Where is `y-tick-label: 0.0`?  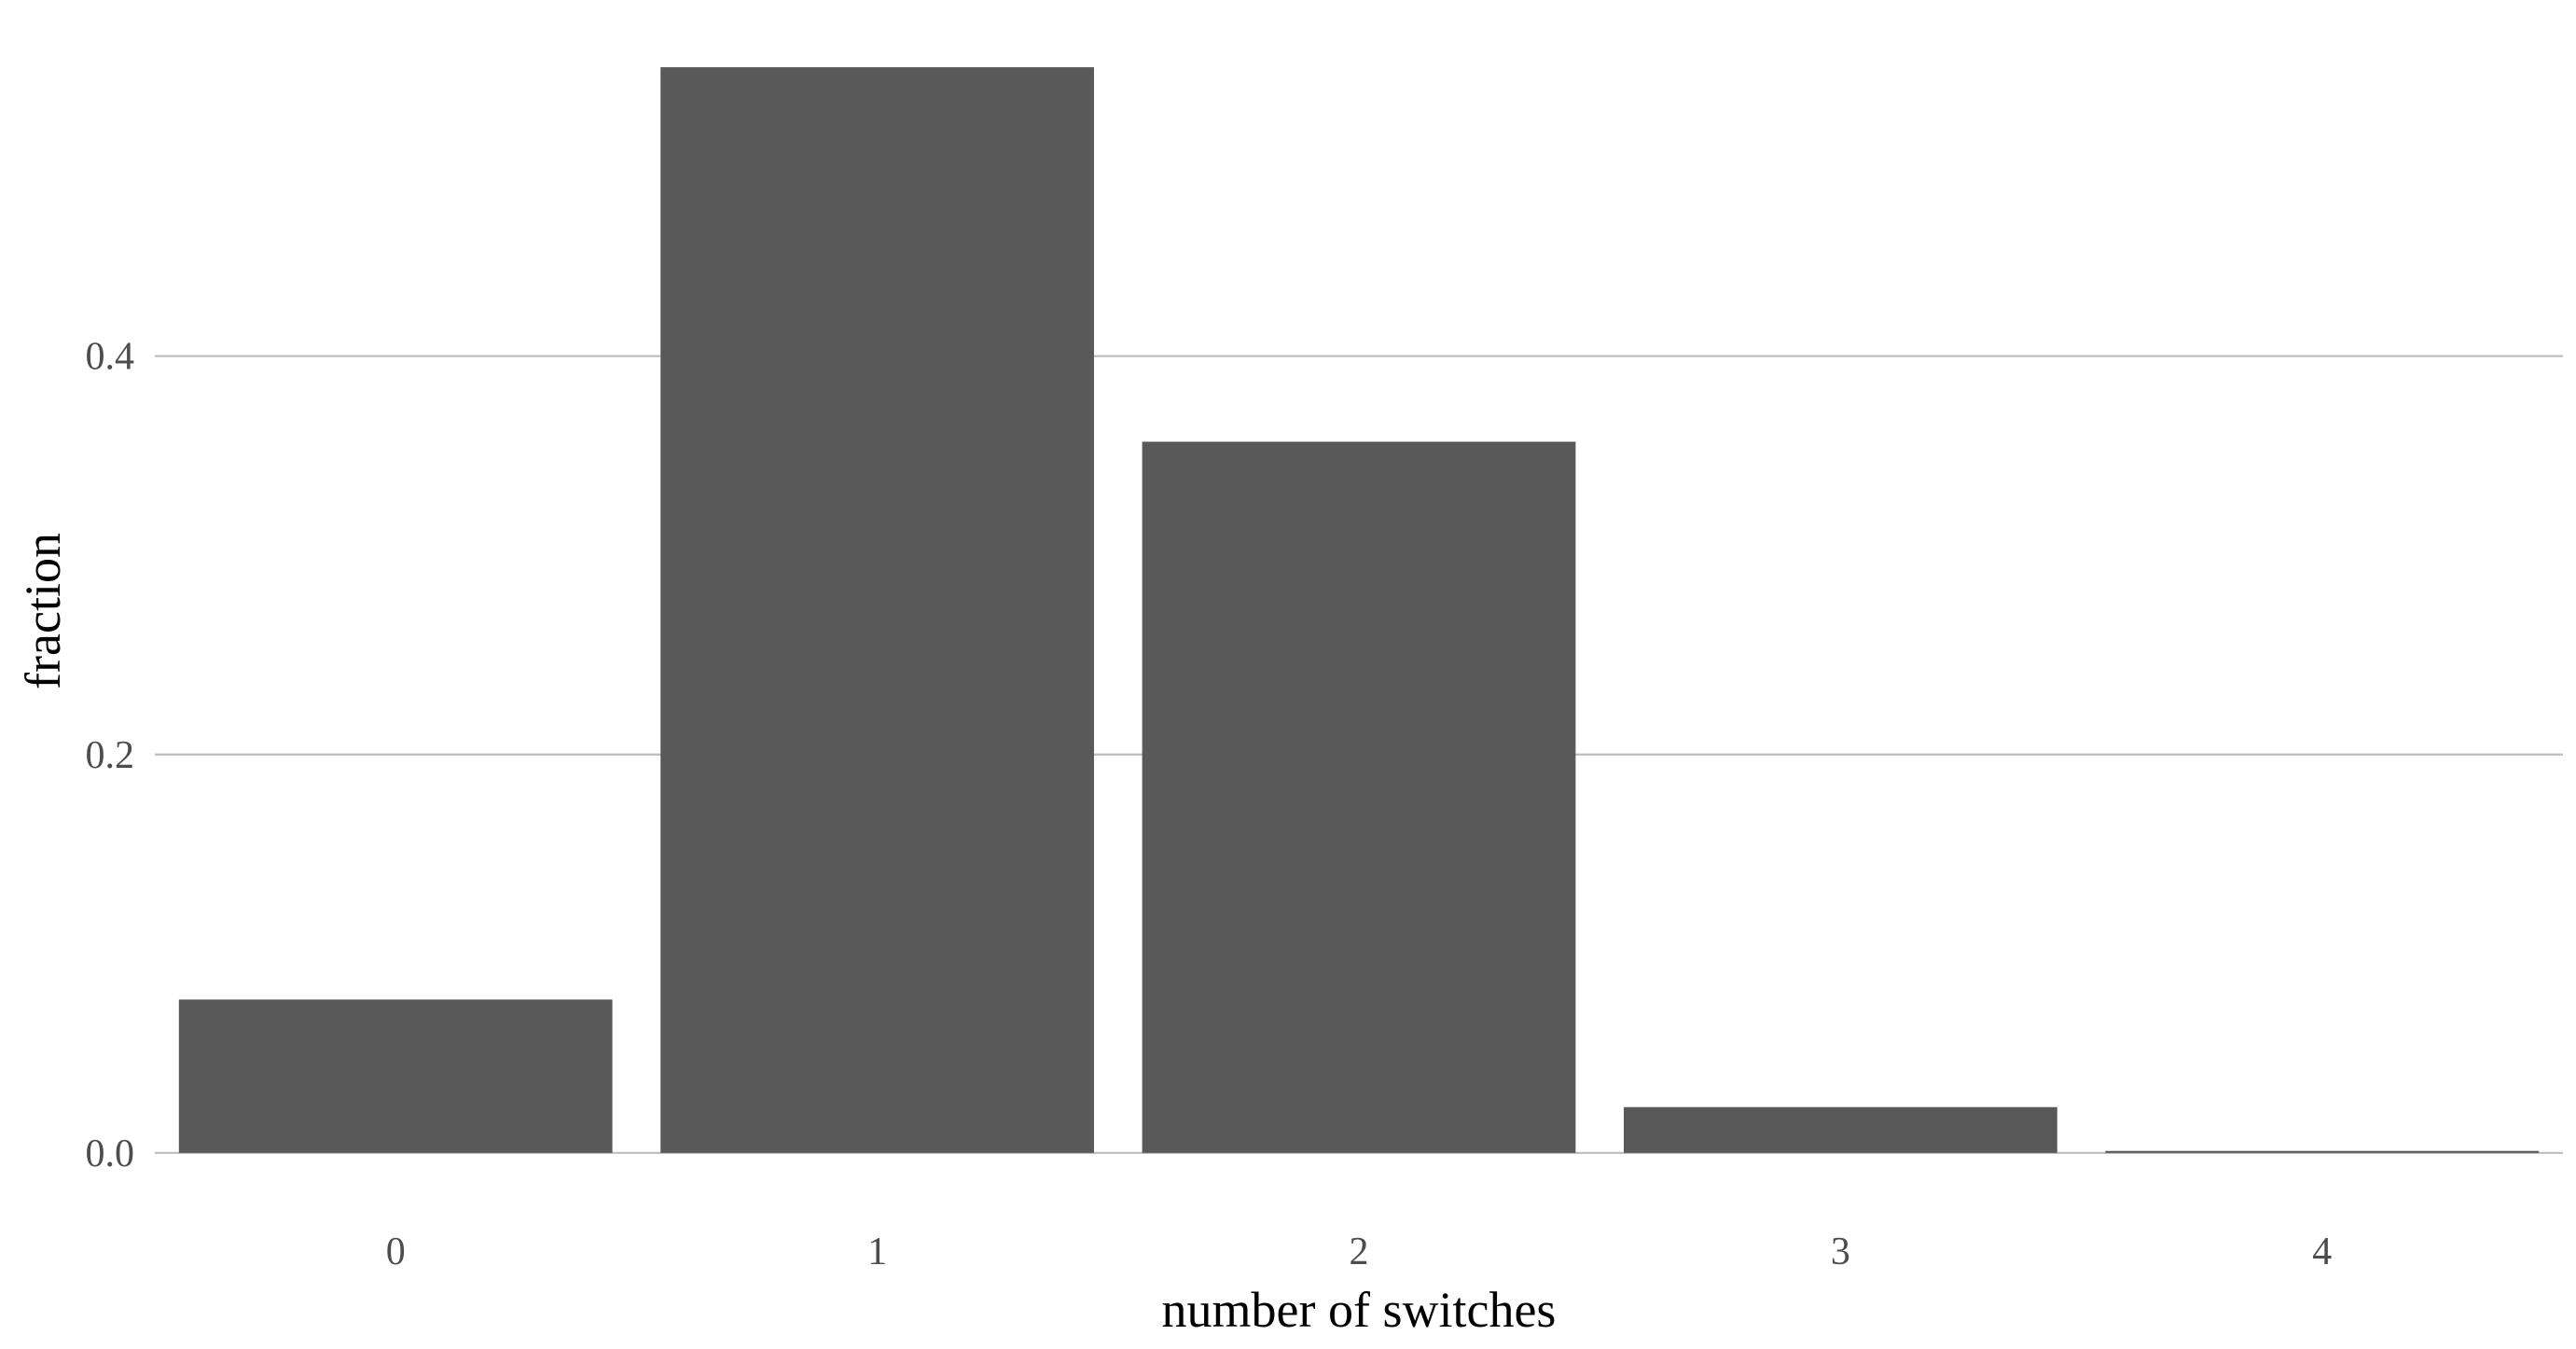
y-tick-label: 0.0 is located at coordinates (110, 1154).